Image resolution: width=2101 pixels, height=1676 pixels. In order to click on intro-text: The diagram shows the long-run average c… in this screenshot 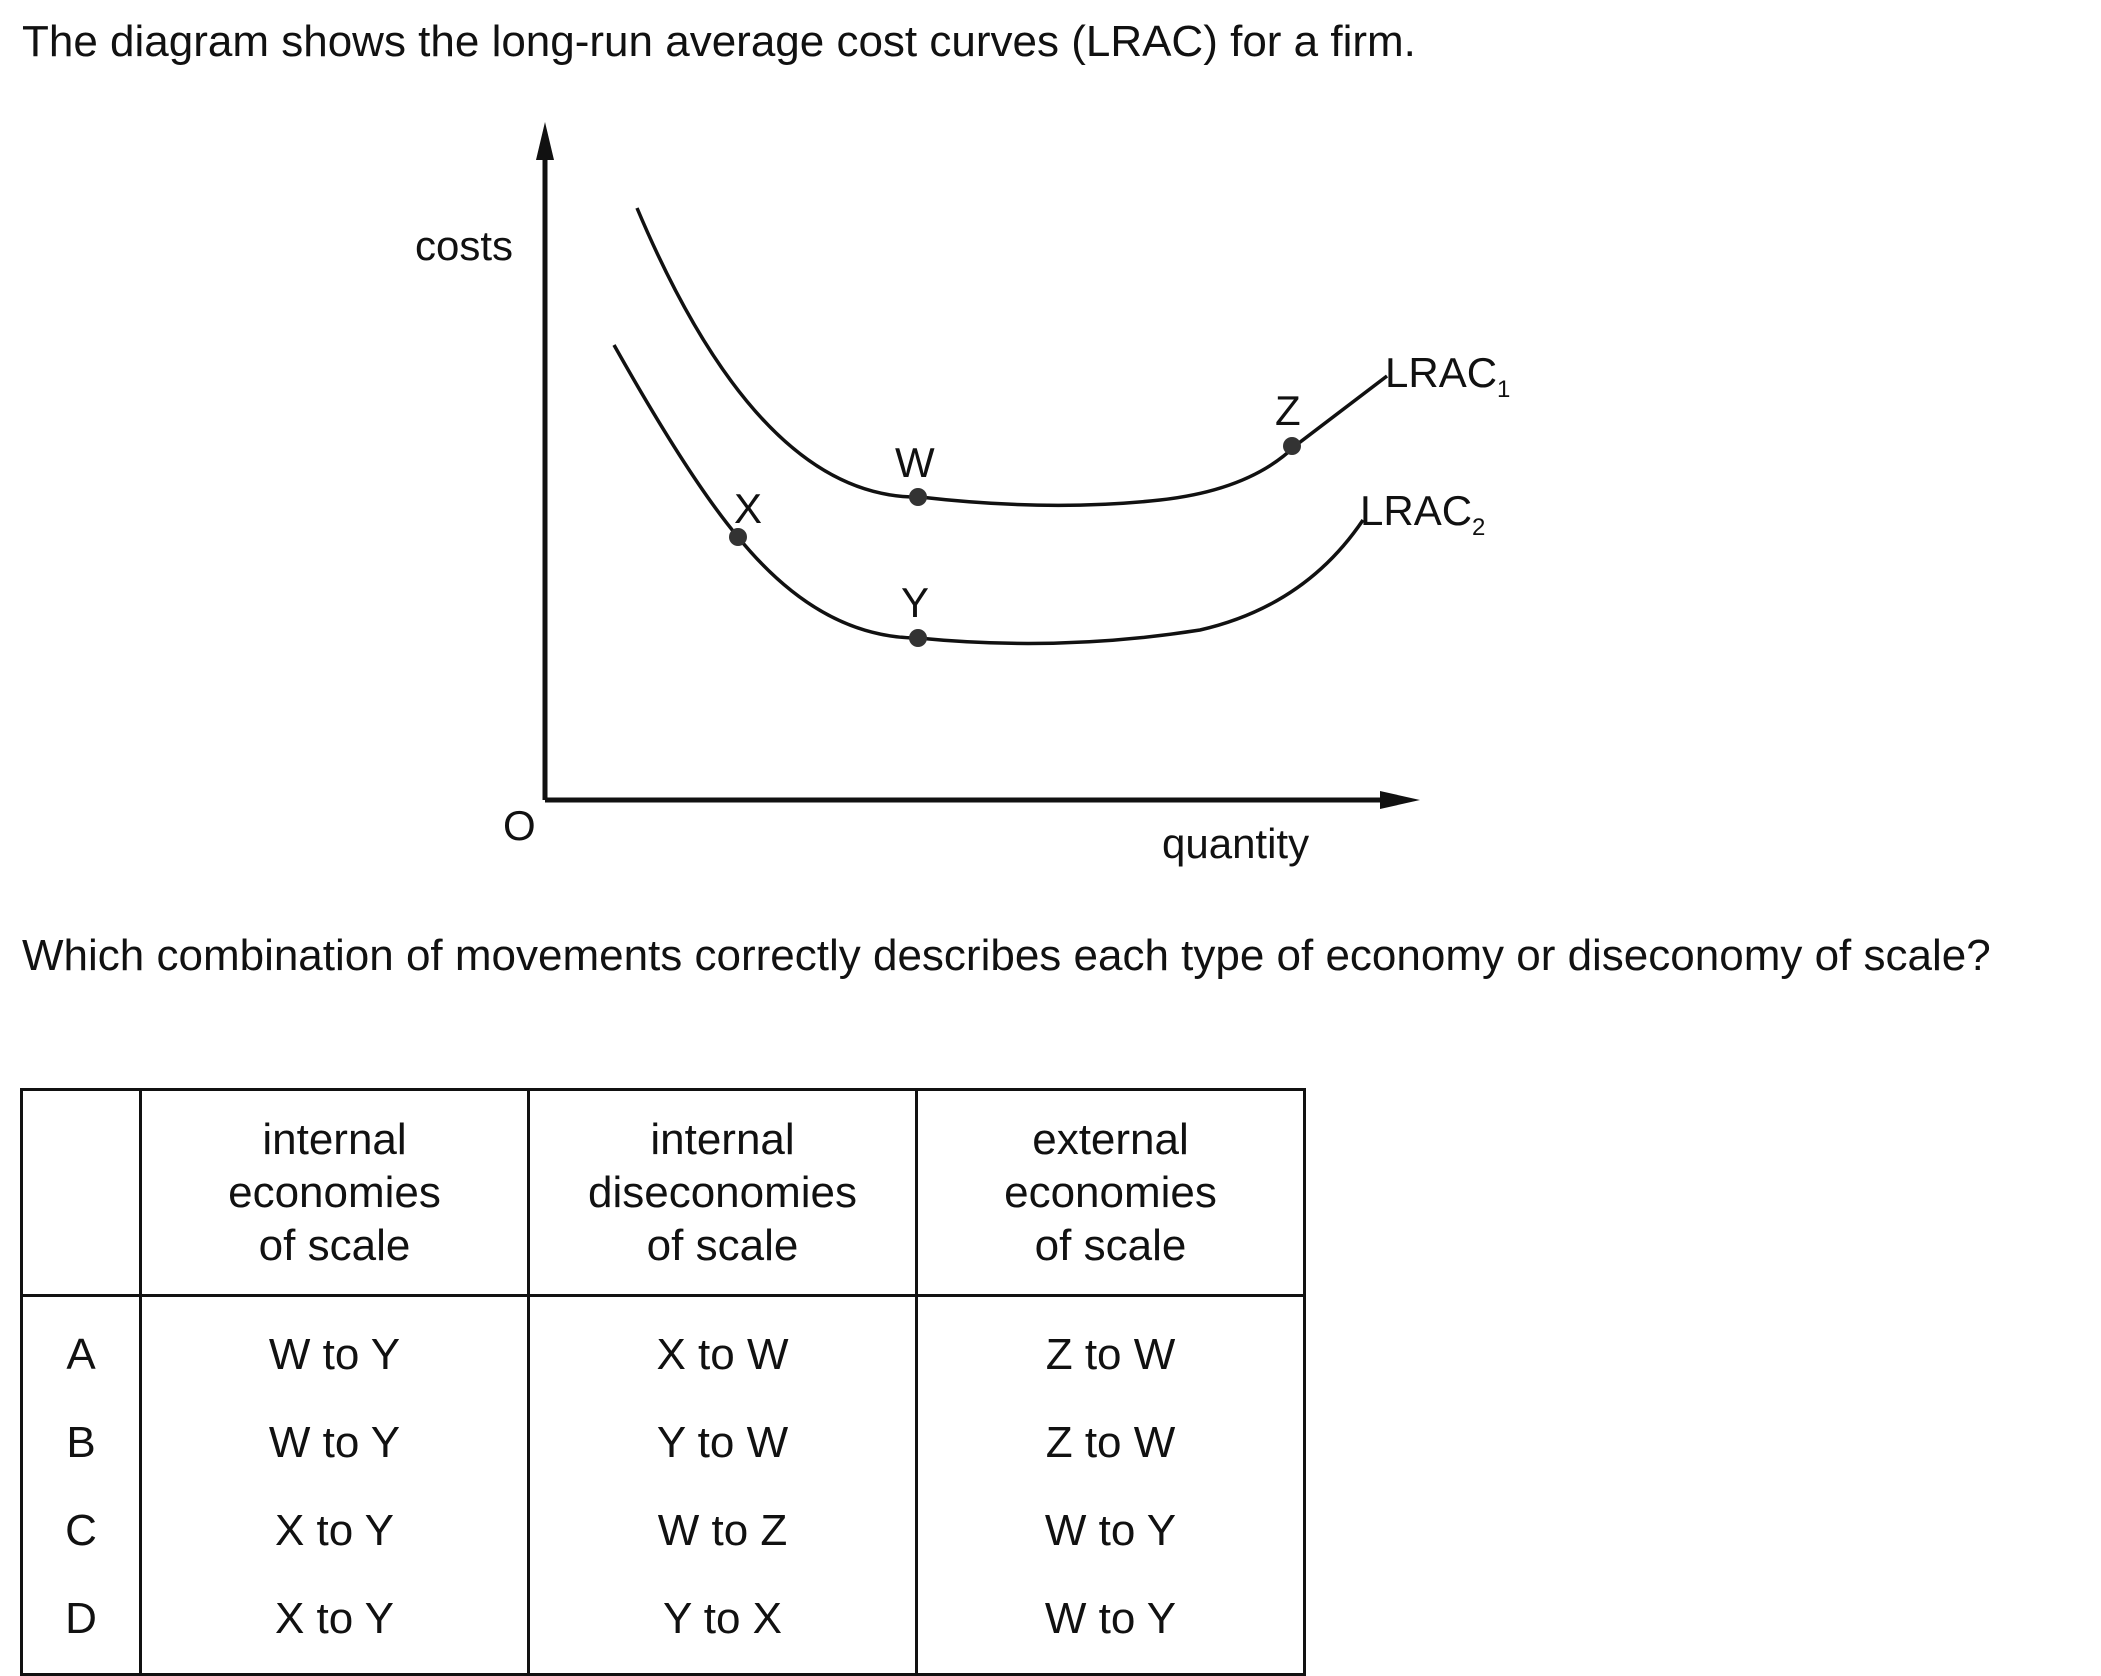, I will do `click(719, 41)`.